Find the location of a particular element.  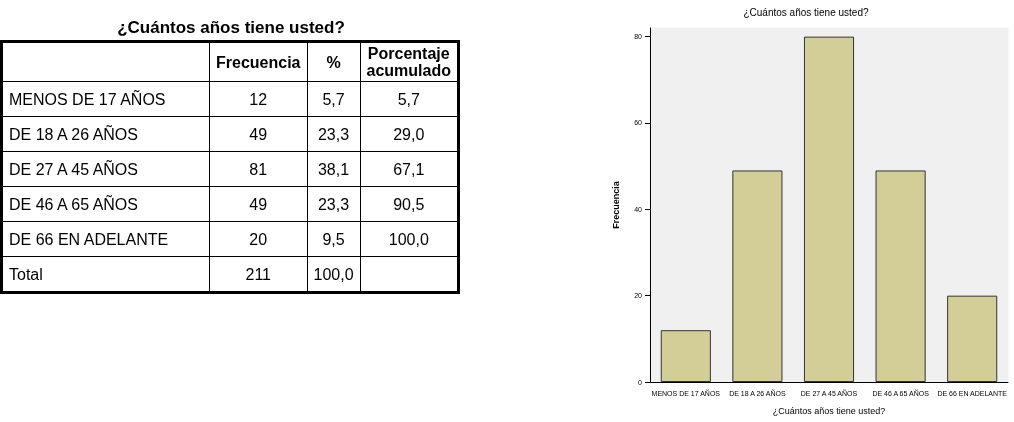

category-label: MENOS DE 17 AÑOS is located at coordinates (105, 99).